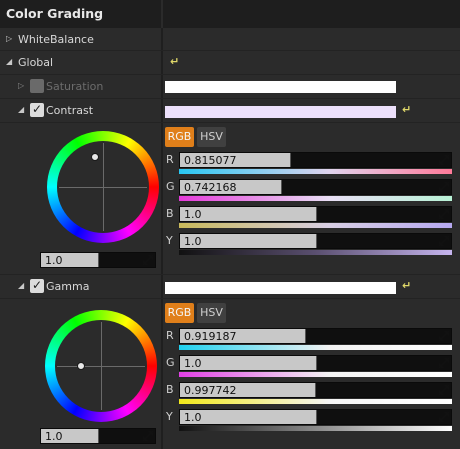 The width and height of the screenshot is (460, 449). I want to click on gamma-color-wheel, so click(101, 366).